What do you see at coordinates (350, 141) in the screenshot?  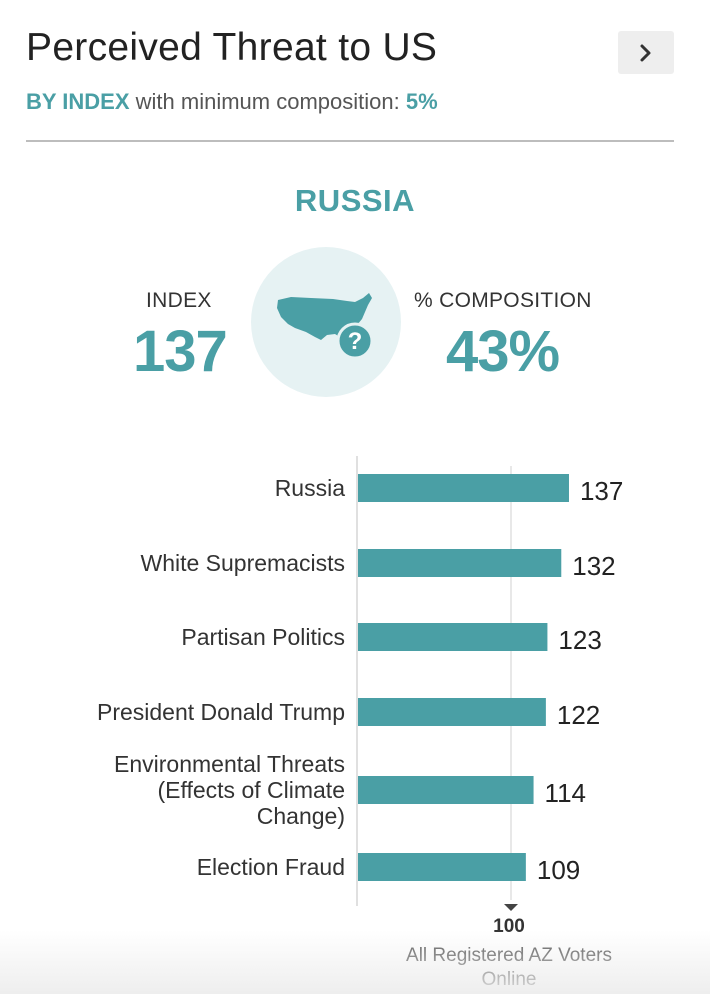 I see `divider` at bounding box center [350, 141].